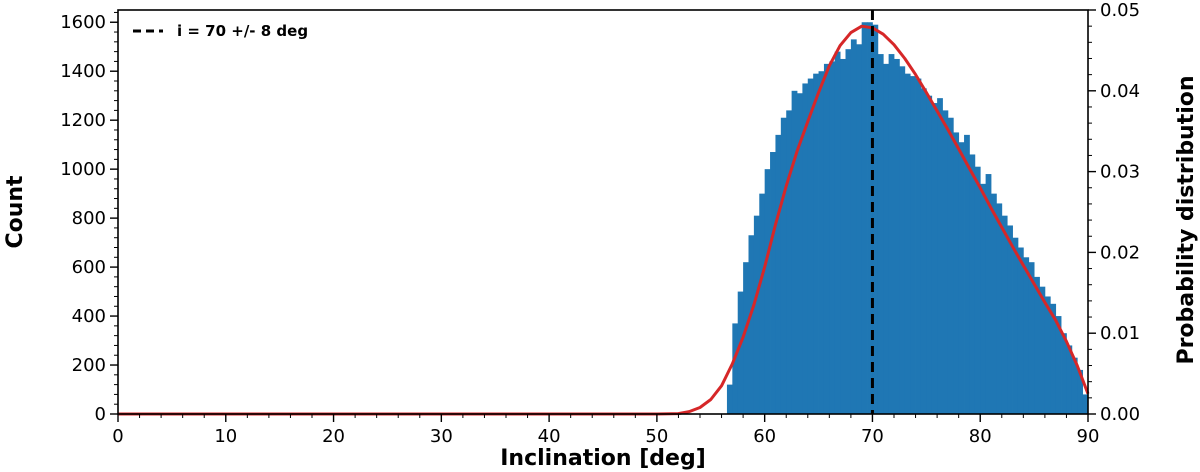 Image resolution: width=1200 pixels, height=472 pixels. I want to click on x-tick-label: 60, so click(764, 436).